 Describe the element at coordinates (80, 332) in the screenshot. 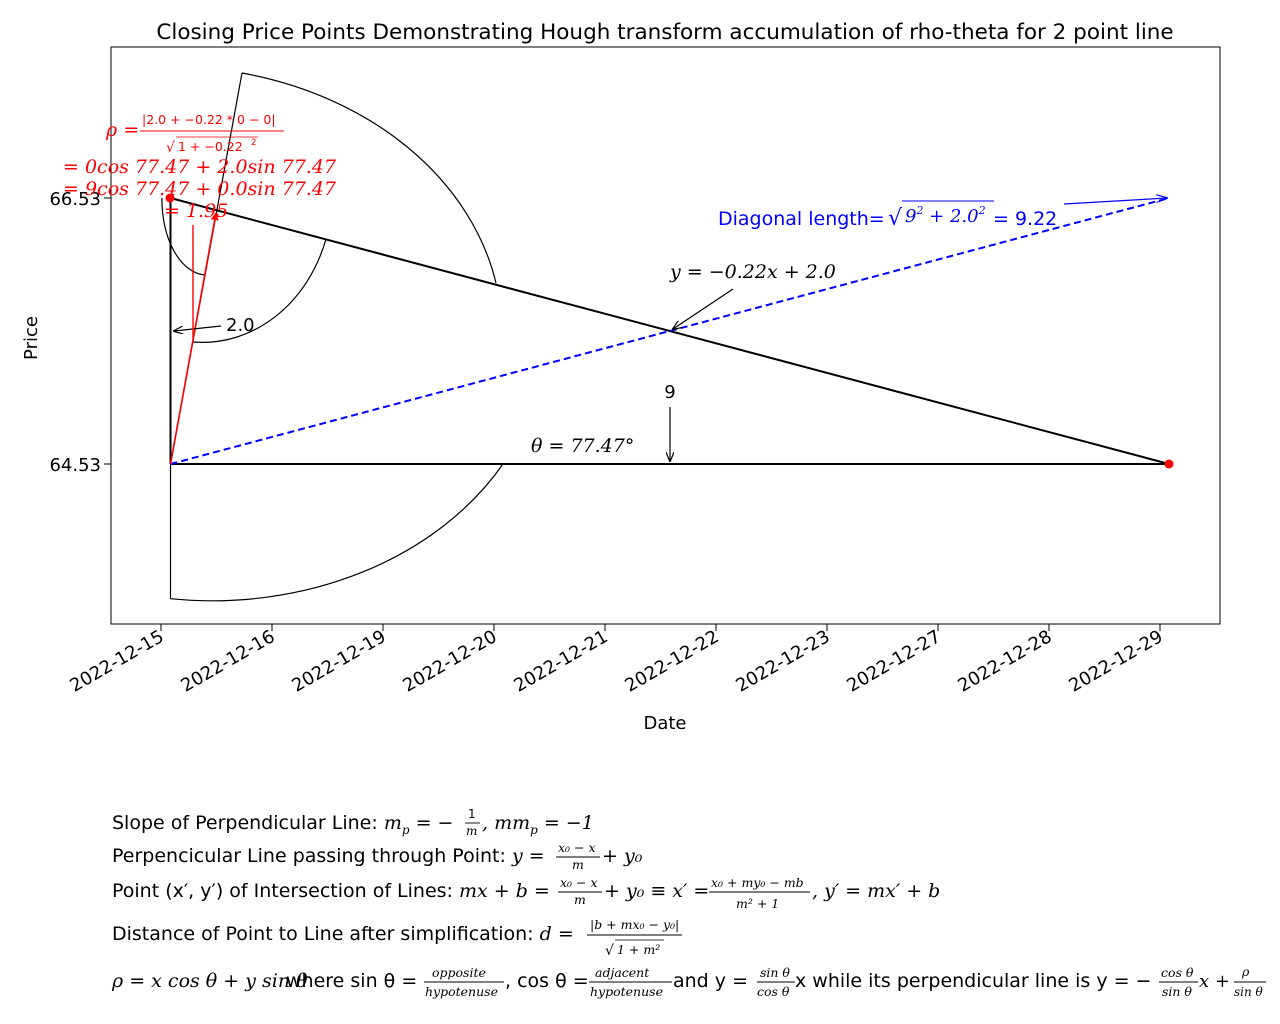

I see `y-axis-ticks: 66.53 64.53` at that location.